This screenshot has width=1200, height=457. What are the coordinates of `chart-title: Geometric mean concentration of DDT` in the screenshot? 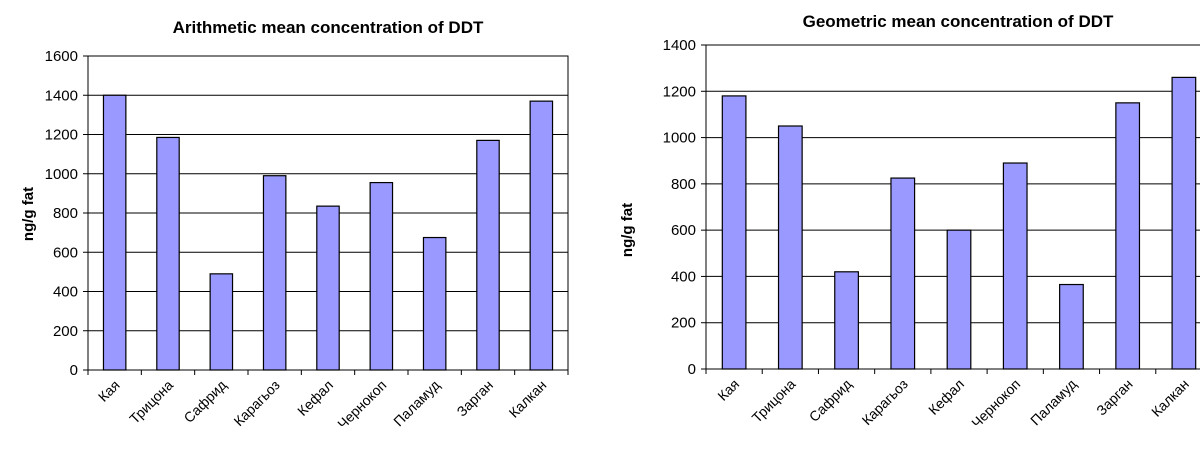 It's located at (958, 21).